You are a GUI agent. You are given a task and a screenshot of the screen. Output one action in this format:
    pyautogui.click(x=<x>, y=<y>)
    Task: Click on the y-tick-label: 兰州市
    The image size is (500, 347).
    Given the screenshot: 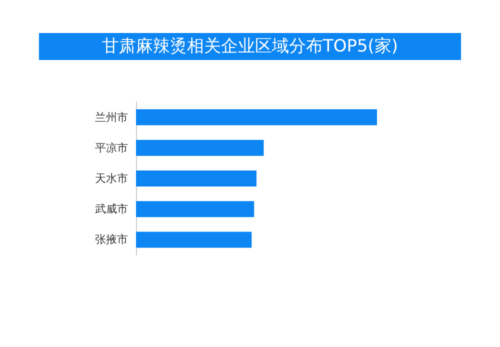 What is the action you would take?
    pyautogui.click(x=111, y=117)
    